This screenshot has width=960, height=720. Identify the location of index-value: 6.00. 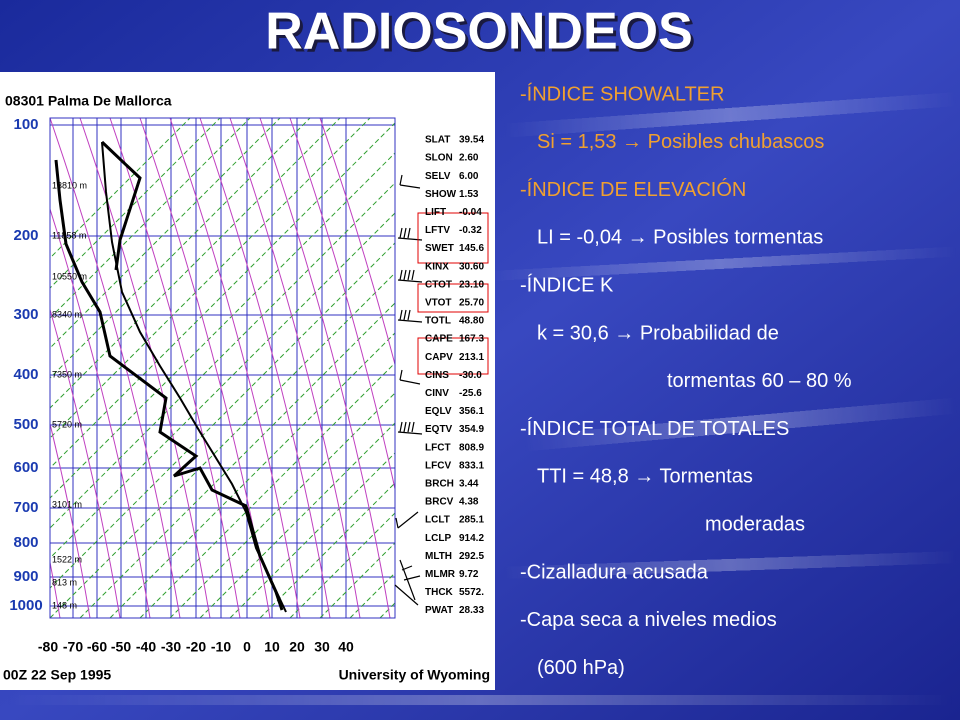
(469, 176).